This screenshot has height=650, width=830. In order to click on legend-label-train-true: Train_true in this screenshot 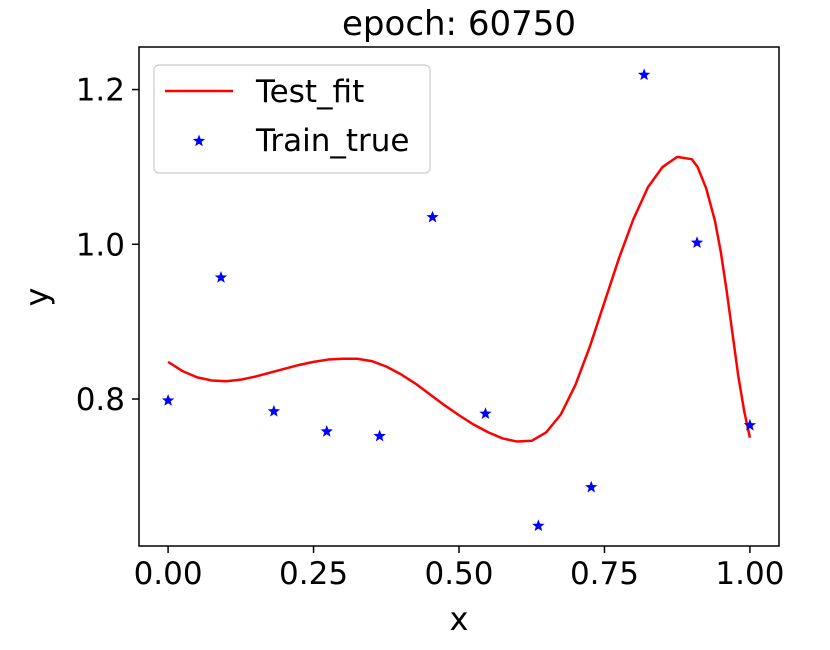, I will do `click(332, 141)`.